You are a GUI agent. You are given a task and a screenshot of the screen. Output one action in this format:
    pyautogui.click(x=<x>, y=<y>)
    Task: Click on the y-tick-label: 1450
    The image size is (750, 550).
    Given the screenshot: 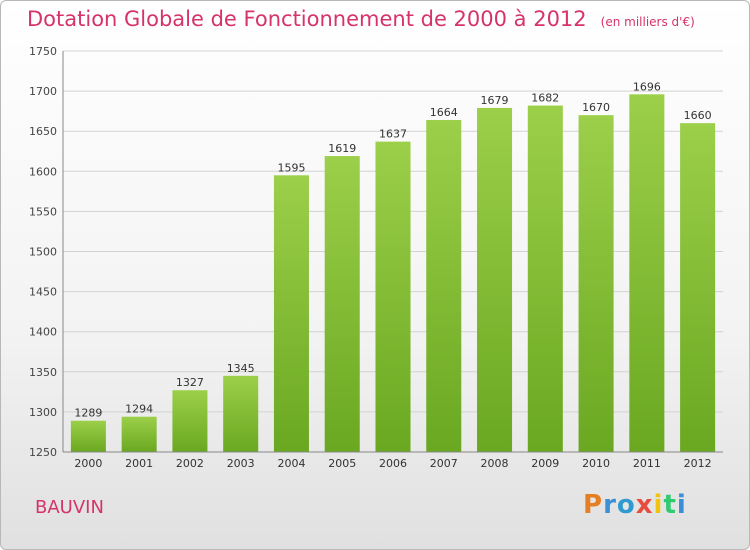 What is the action you would take?
    pyautogui.click(x=43, y=292)
    